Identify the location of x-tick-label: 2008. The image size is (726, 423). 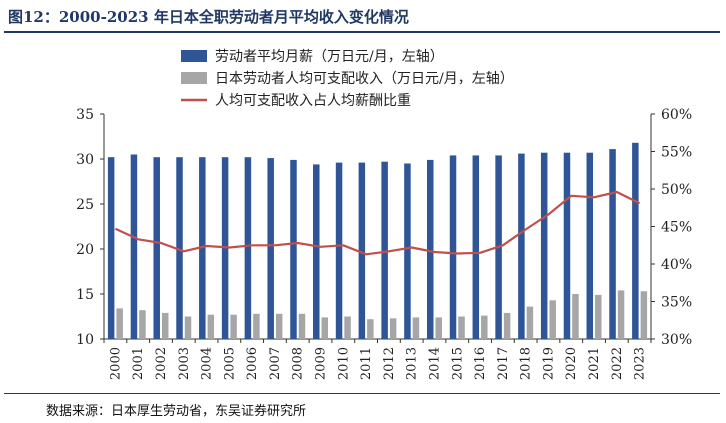
(298, 363).